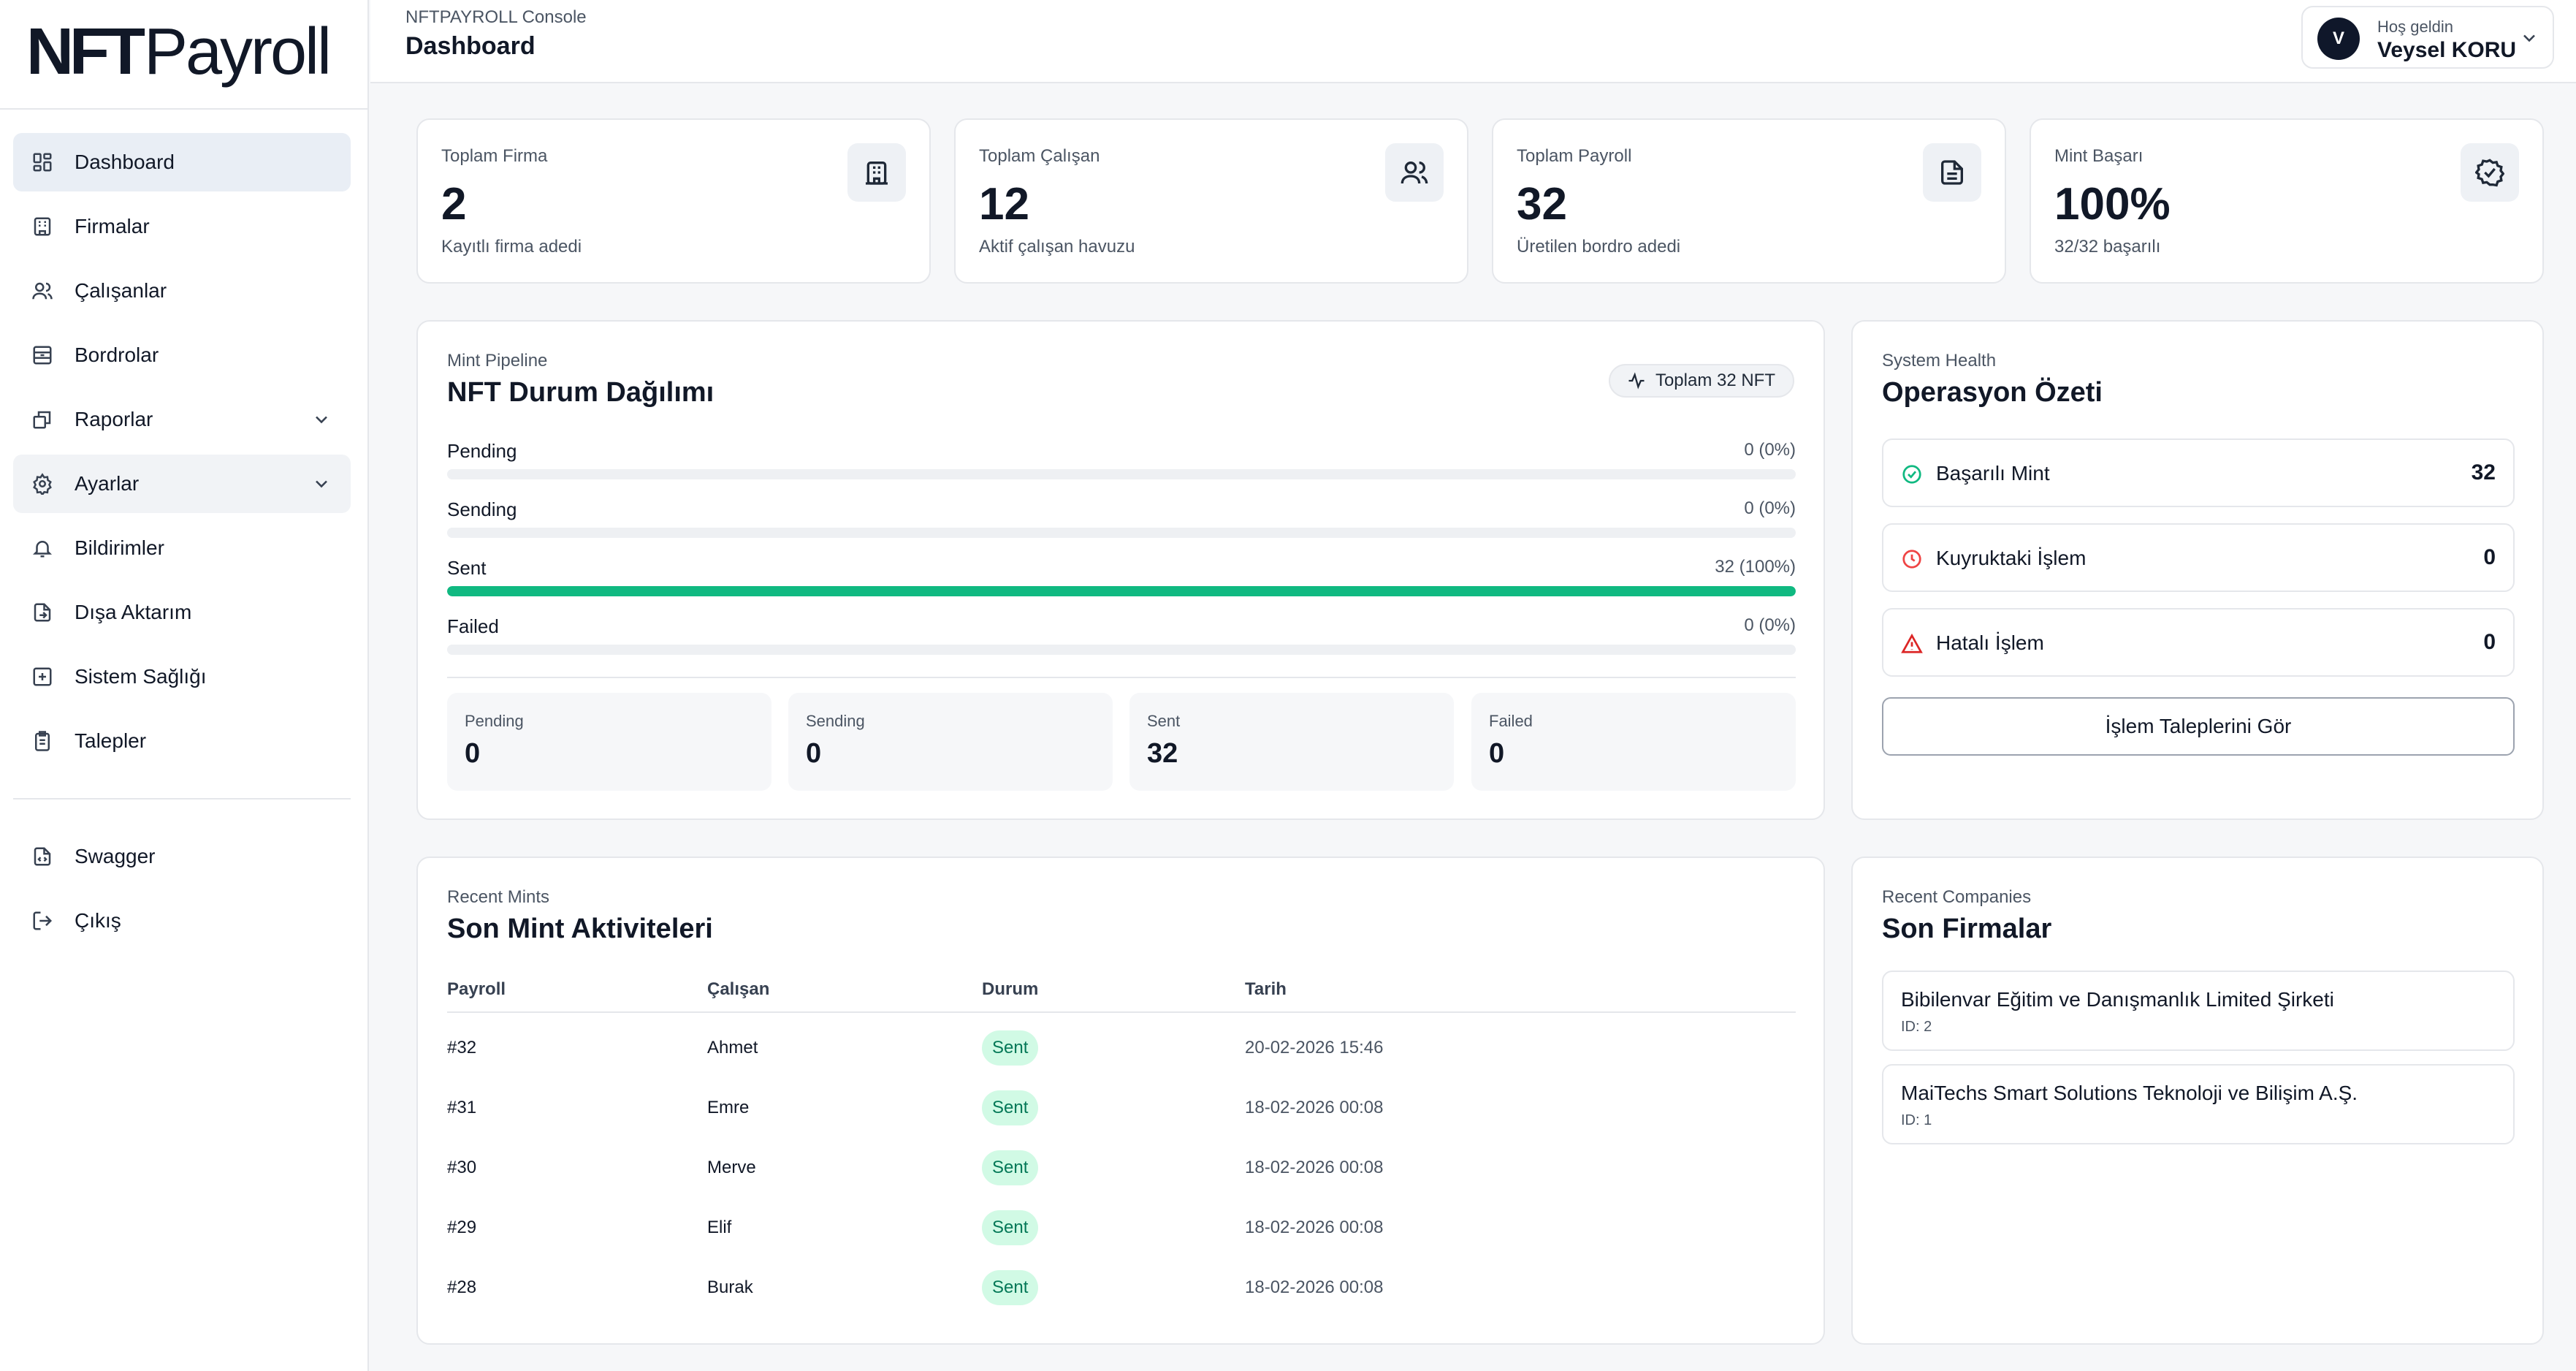  What do you see at coordinates (462, 1227) in the screenshot?
I see `cell-payroll: #29` at bounding box center [462, 1227].